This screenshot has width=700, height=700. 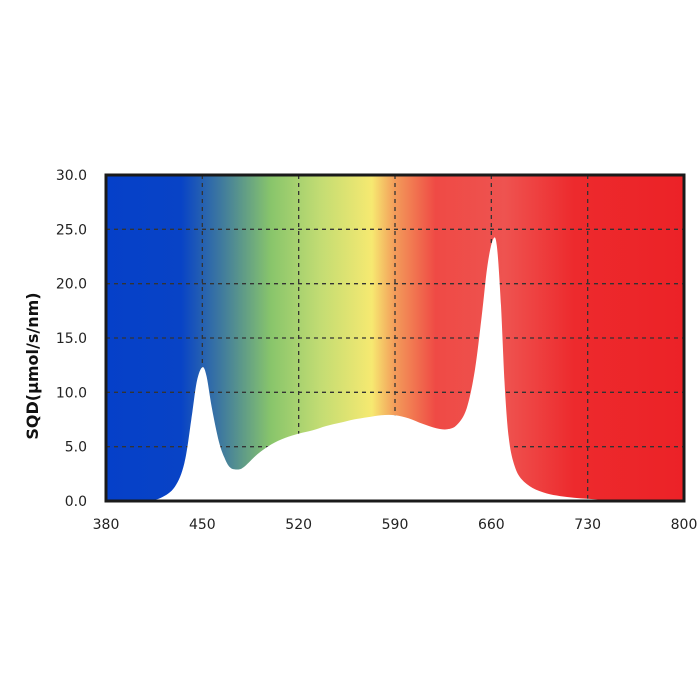 What do you see at coordinates (491, 525) in the screenshot?
I see `x-tick-label: 660` at bounding box center [491, 525].